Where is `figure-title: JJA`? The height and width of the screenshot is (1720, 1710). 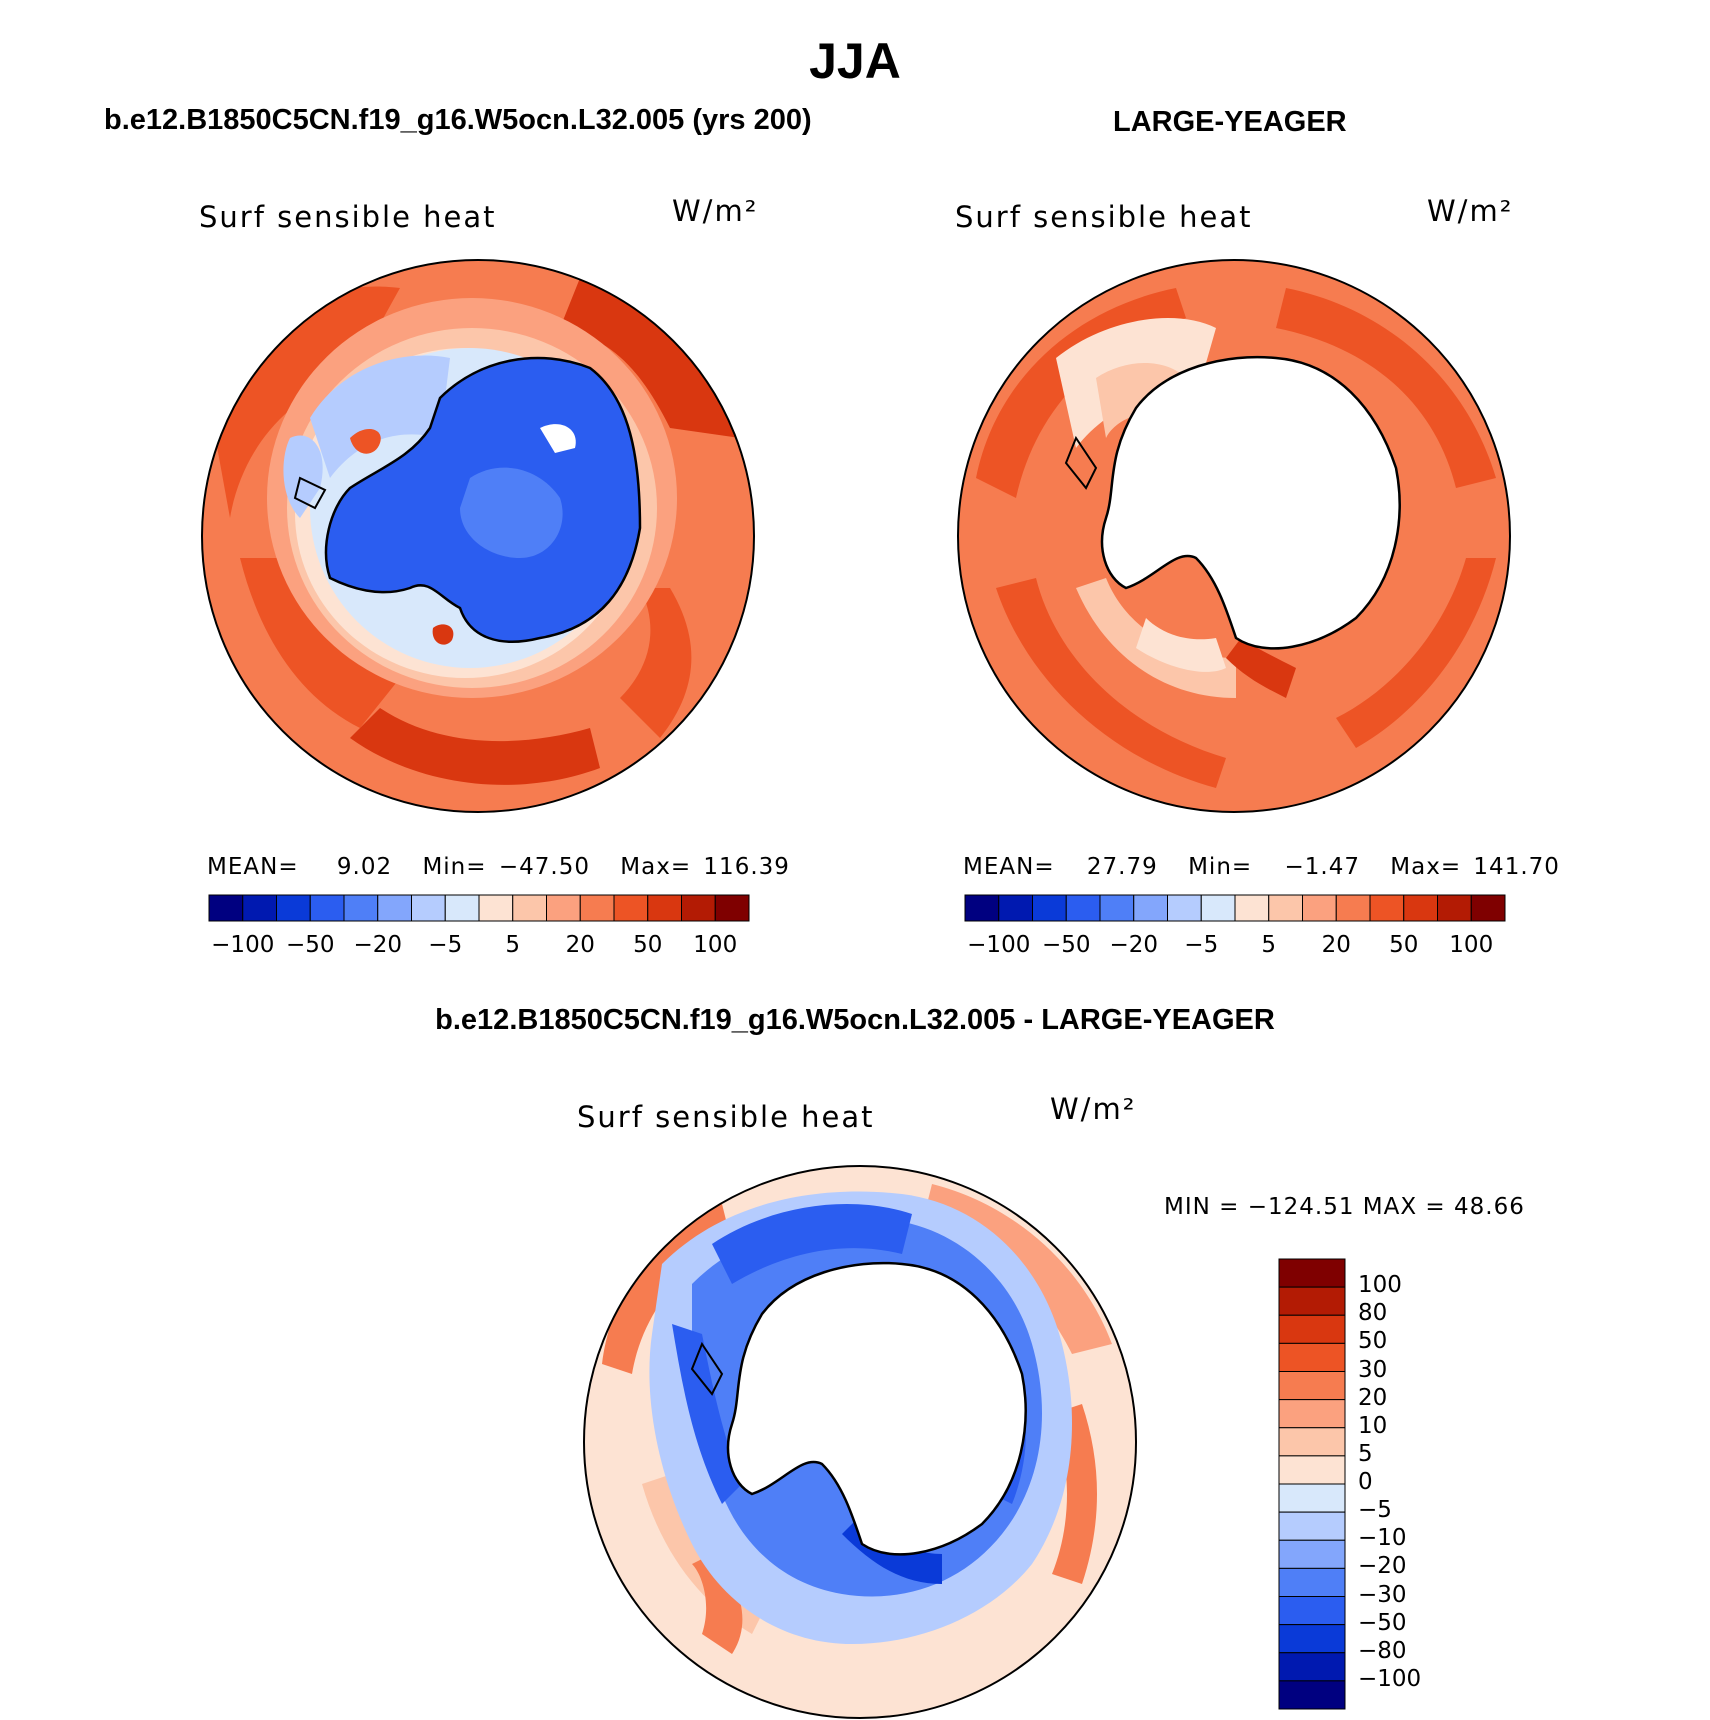
figure-title: JJA is located at coordinates (855, 61).